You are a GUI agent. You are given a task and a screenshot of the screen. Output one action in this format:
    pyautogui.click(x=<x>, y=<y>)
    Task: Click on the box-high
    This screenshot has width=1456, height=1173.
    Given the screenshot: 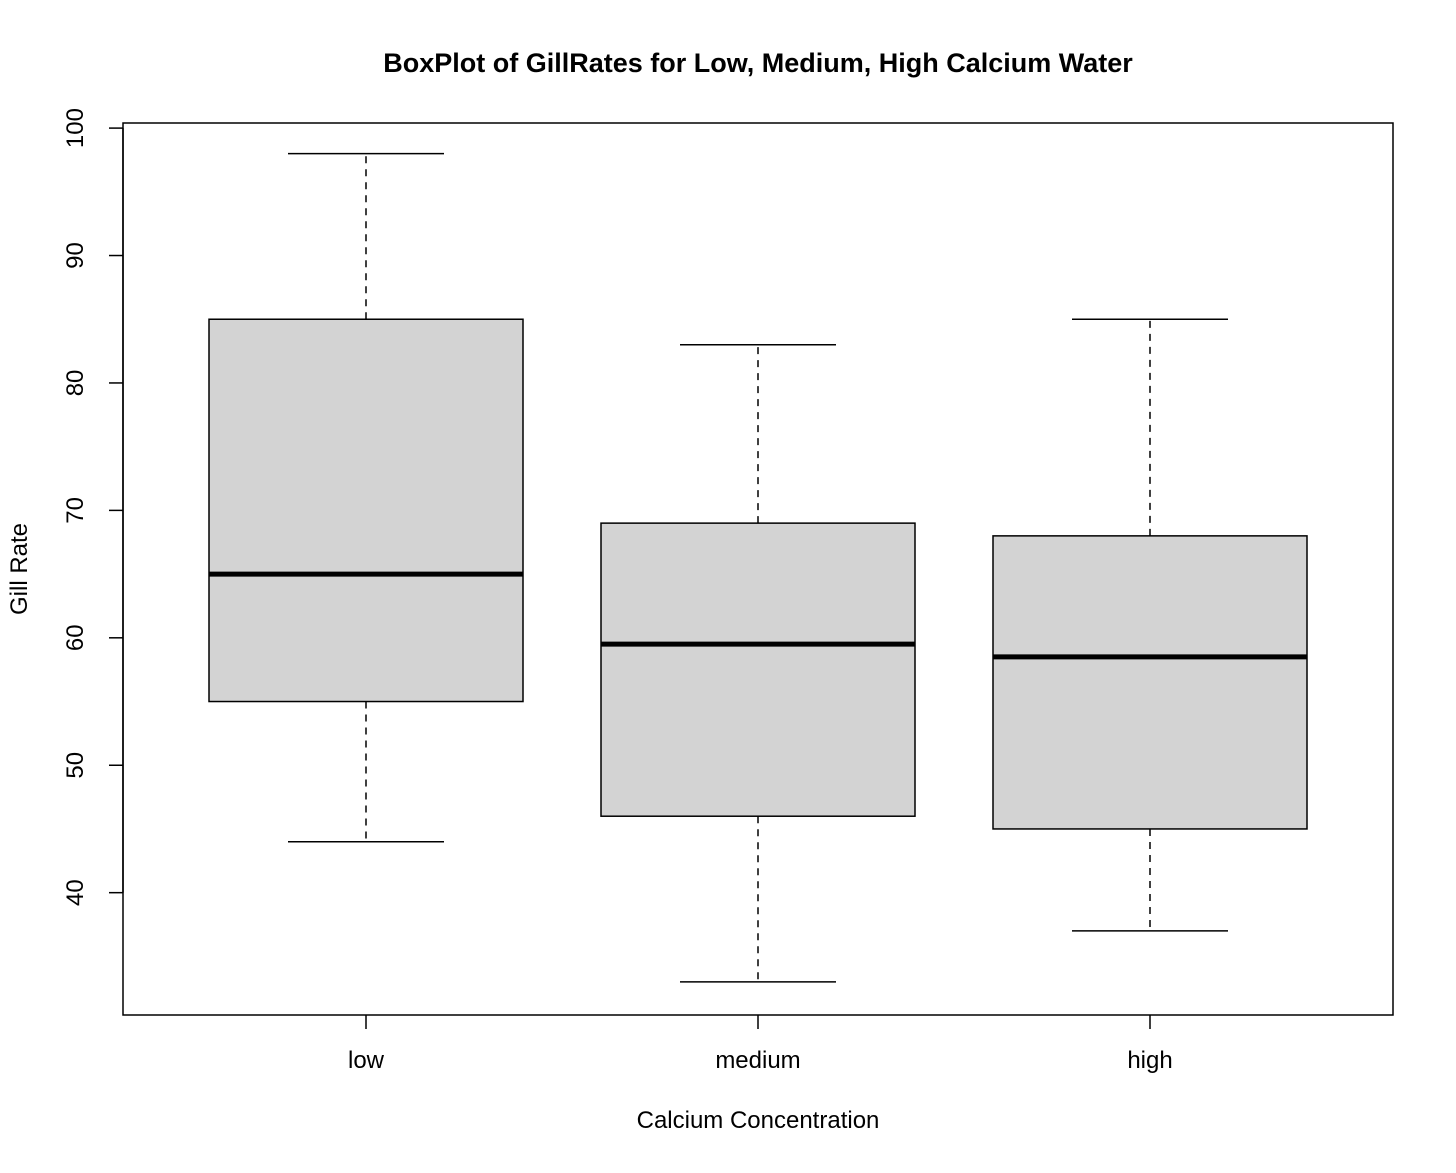 What is the action you would take?
    pyautogui.click(x=1150, y=625)
    